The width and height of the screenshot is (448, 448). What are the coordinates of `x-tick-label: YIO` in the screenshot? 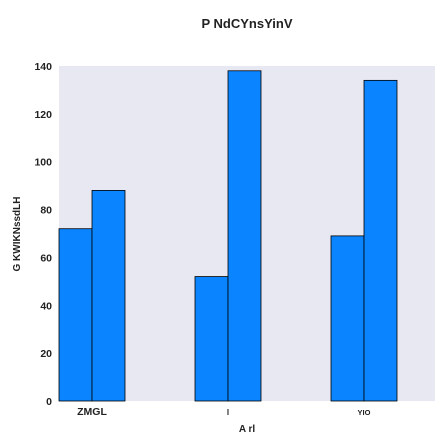 It's located at (364, 412).